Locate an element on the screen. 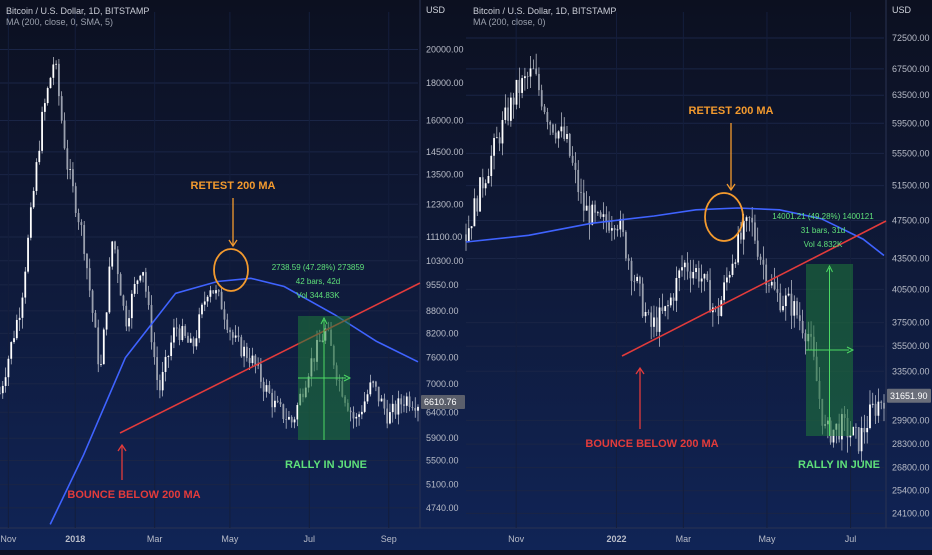 The image size is (932, 555). x-tick-label: 2022 is located at coordinates (616, 539).